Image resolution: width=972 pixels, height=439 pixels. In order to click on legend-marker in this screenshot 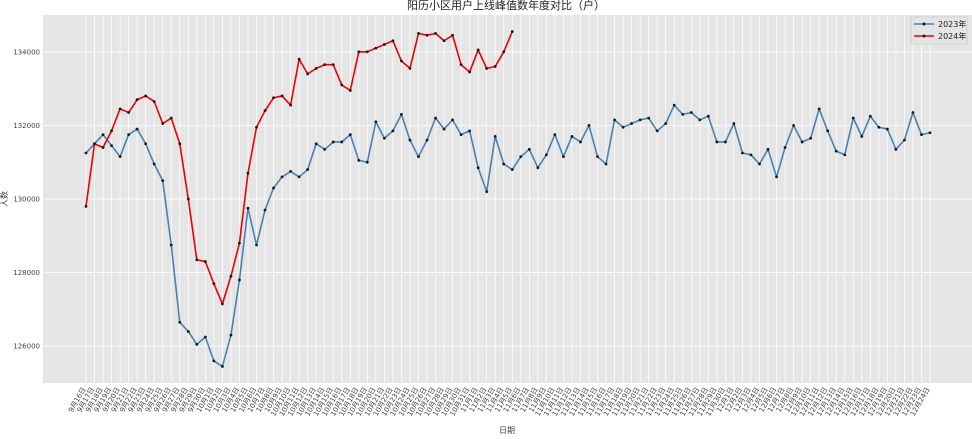, I will do `click(924, 36)`.